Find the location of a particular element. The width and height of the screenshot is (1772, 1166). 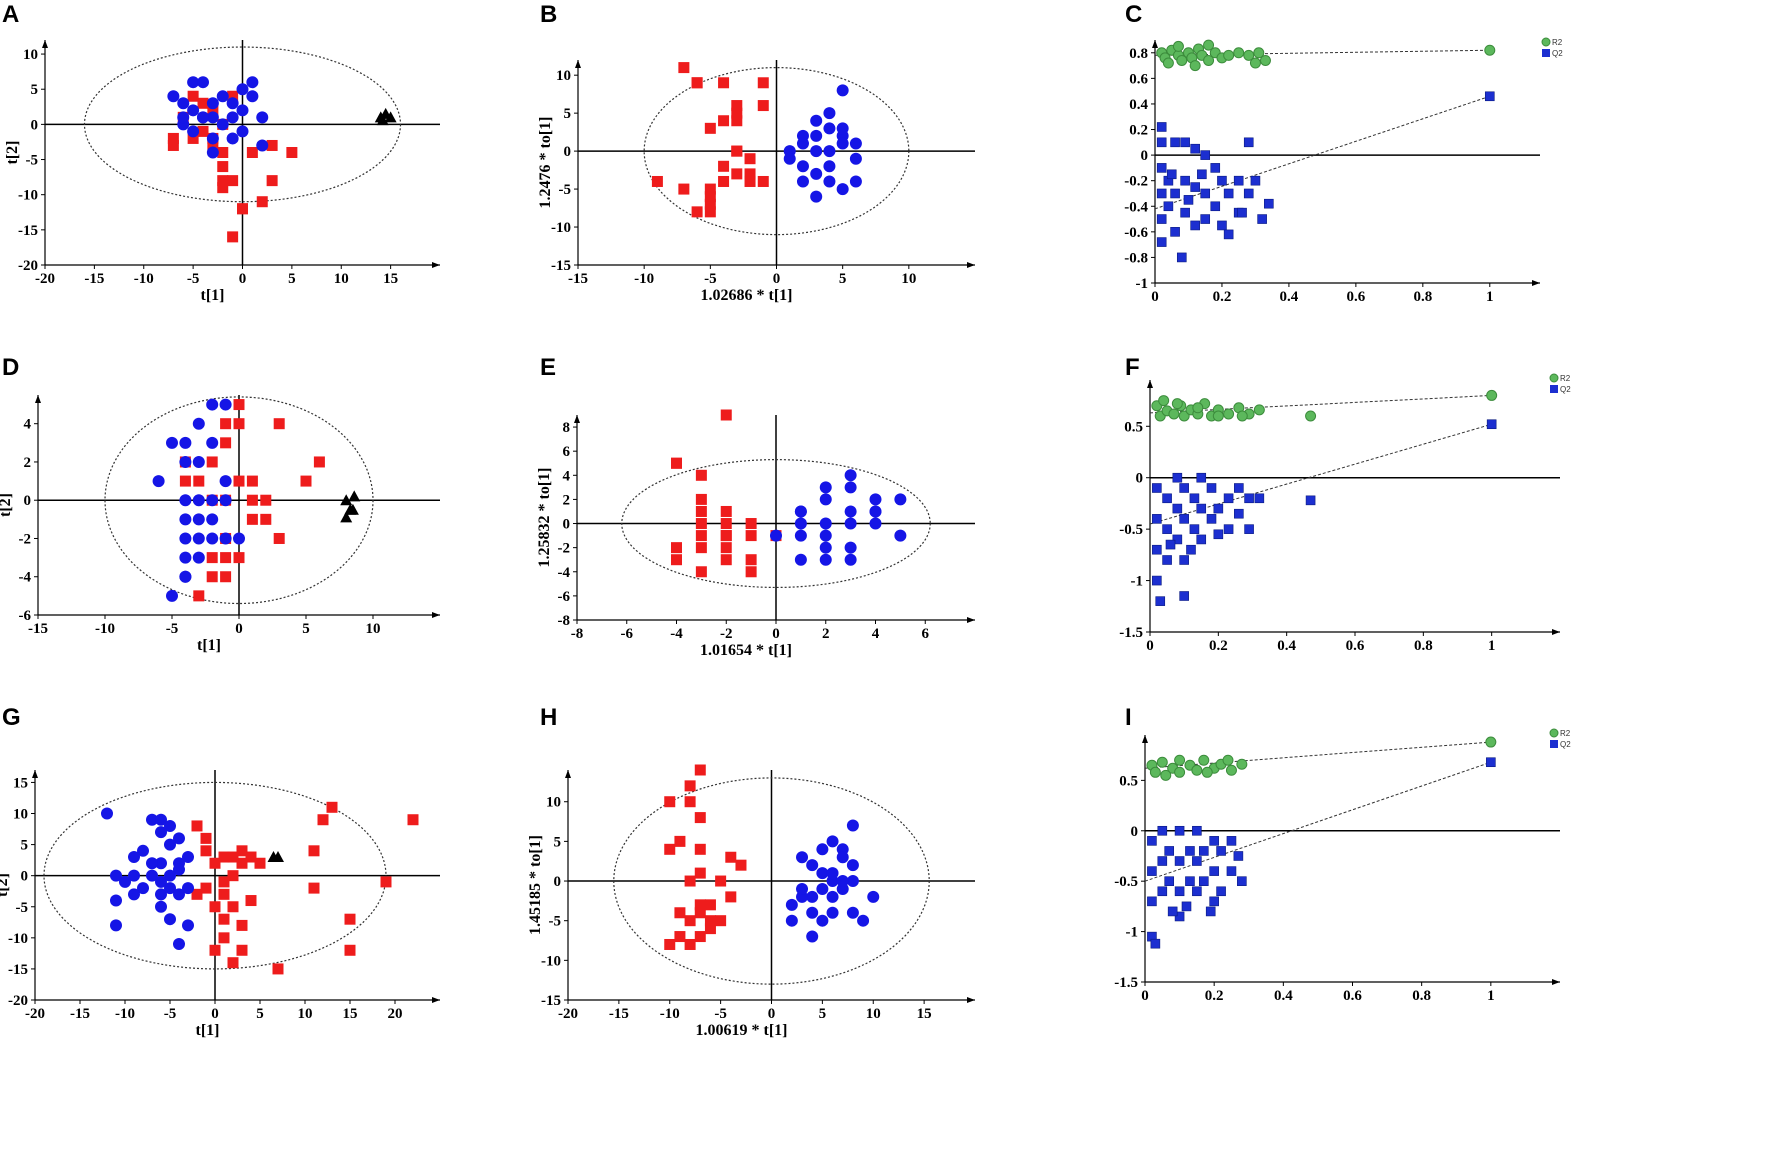

axes: -15 -10 -5 0 5 10 -6 -4 -2 0 2 4 is located at coordinates (229, 516).